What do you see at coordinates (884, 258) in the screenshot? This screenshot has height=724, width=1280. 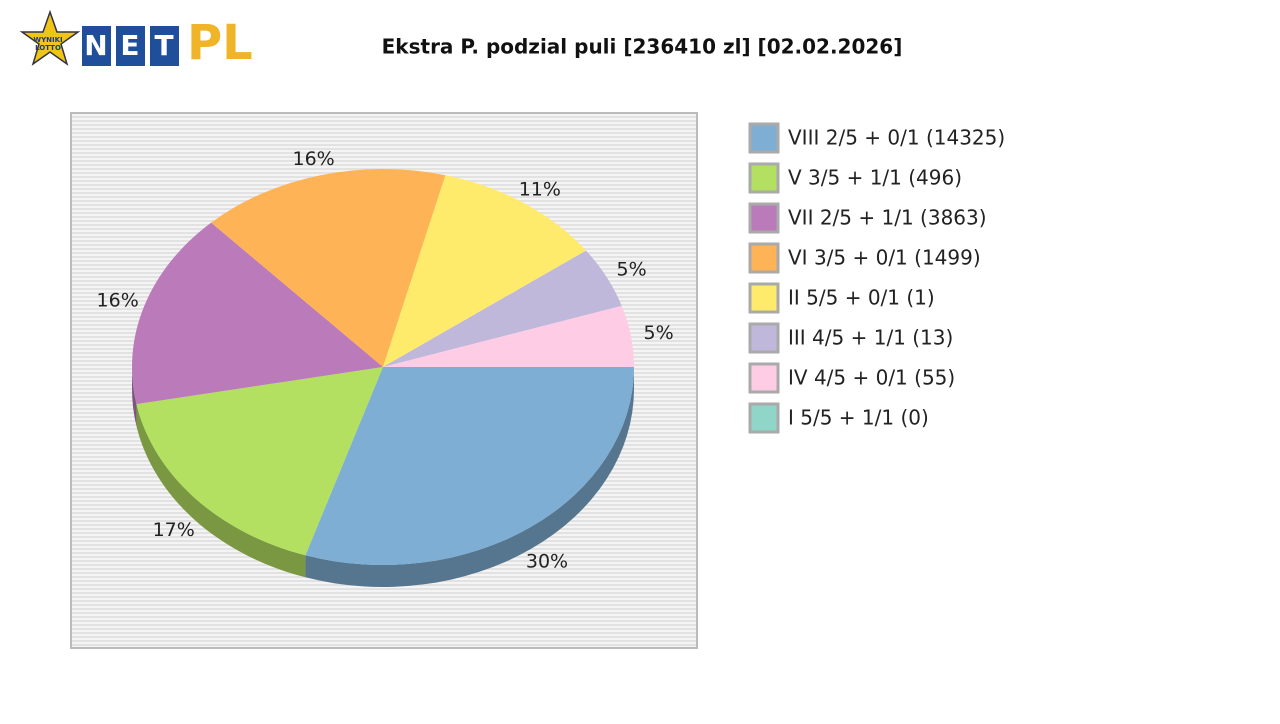 I see `legend-label: VI 3/5 + 0/1 (1499)` at bounding box center [884, 258].